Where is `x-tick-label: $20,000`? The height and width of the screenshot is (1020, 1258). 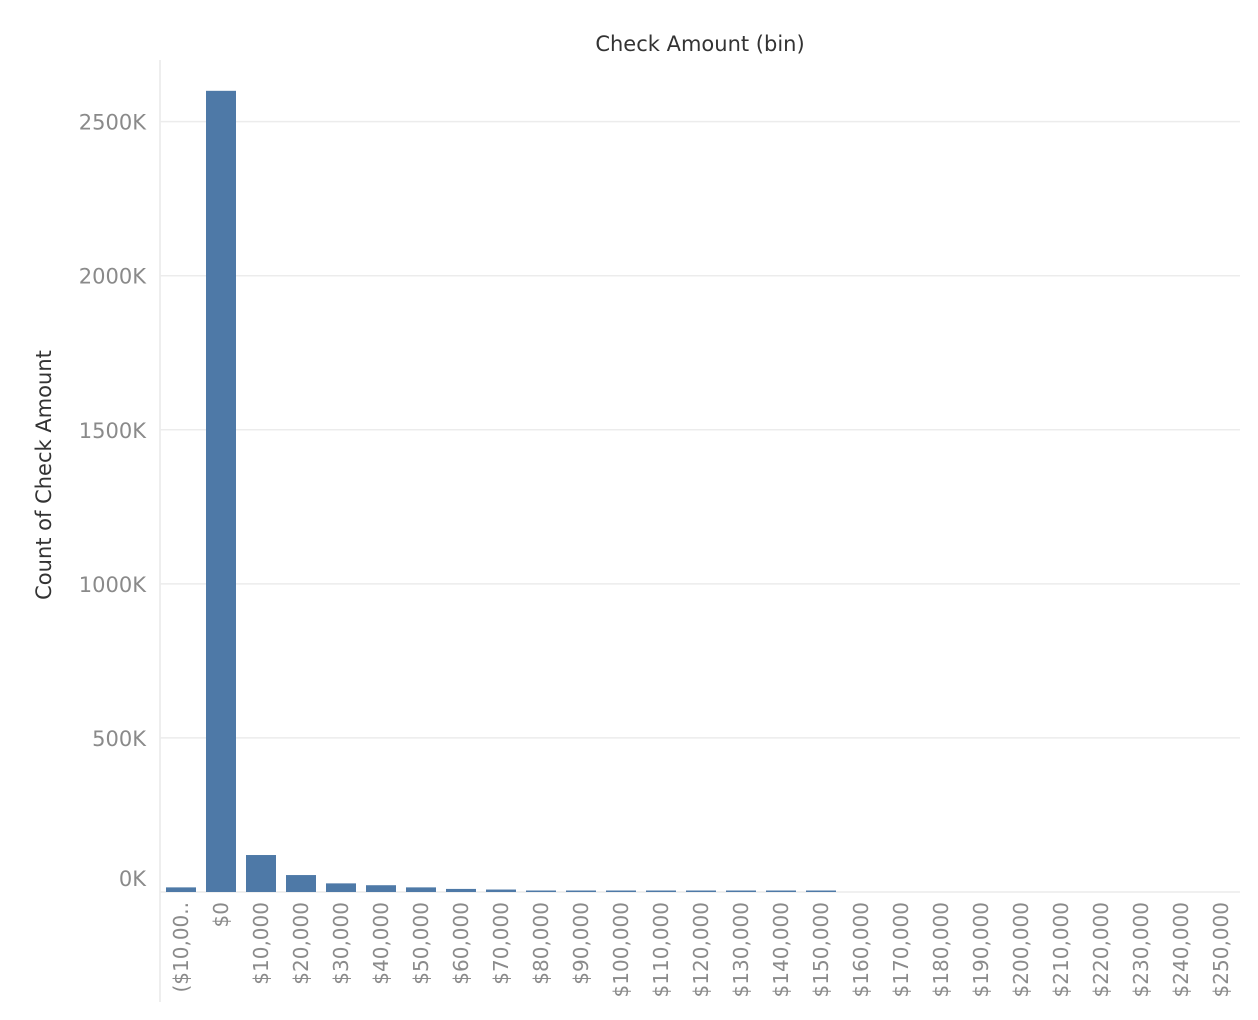
x-tick-label: $20,000 is located at coordinates (301, 943).